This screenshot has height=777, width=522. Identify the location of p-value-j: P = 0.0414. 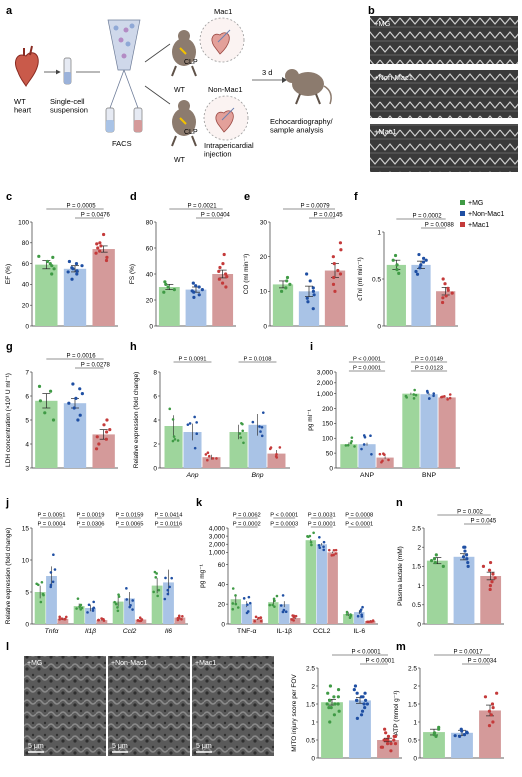
(168, 516).